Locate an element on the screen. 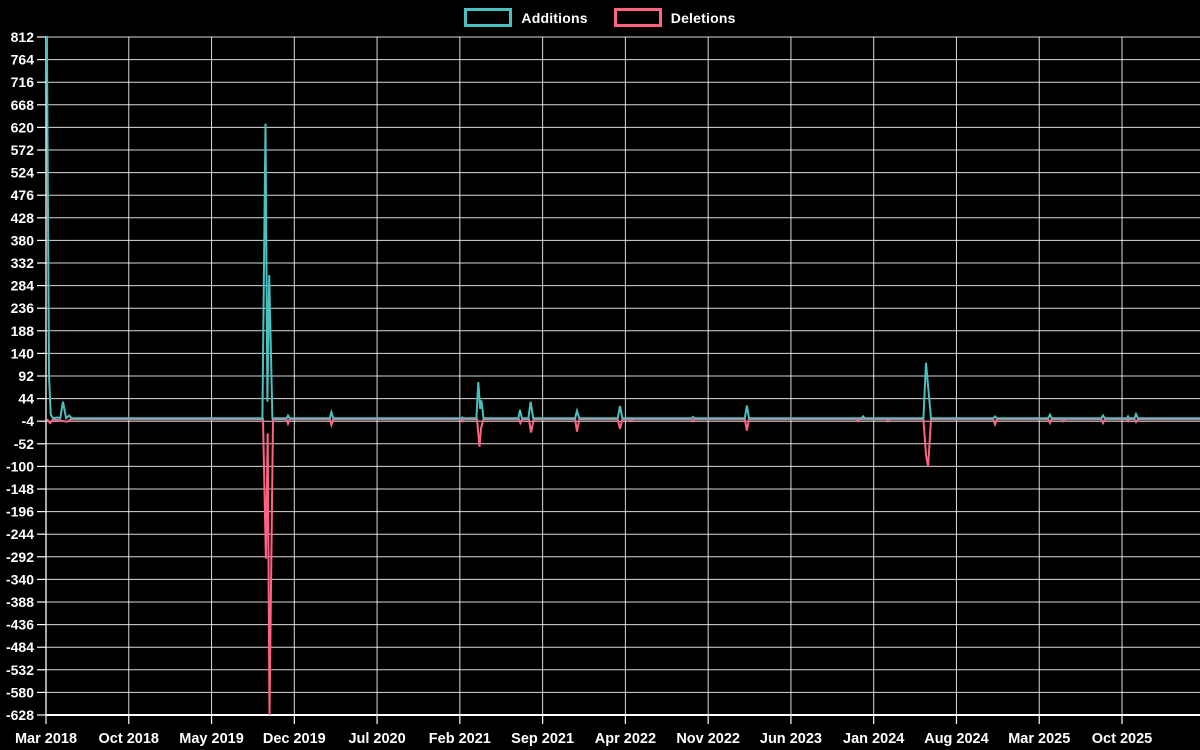 This screenshot has width=1200, height=750. y-tick-label: 236 is located at coordinates (23, 308).